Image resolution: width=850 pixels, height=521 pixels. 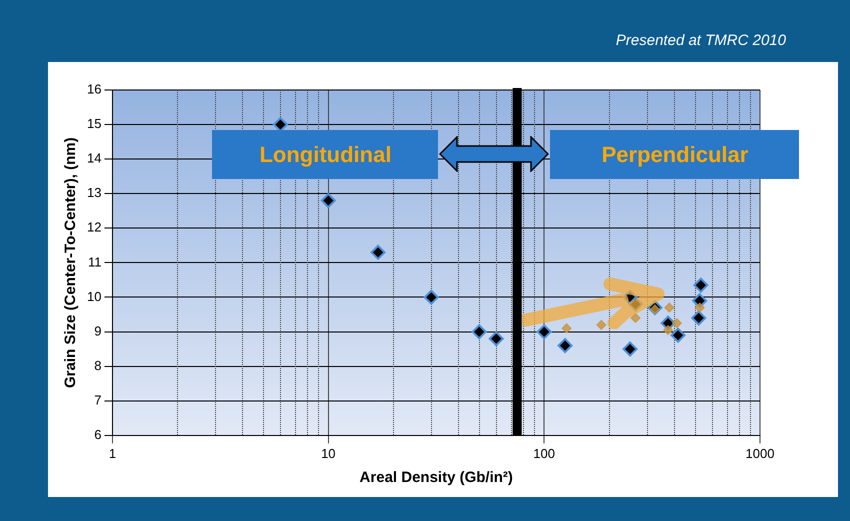 What do you see at coordinates (71, 262) in the screenshot?
I see `y-axis-title: Grain Size (Center-To-Center), (nm)` at bounding box center [71, 262].